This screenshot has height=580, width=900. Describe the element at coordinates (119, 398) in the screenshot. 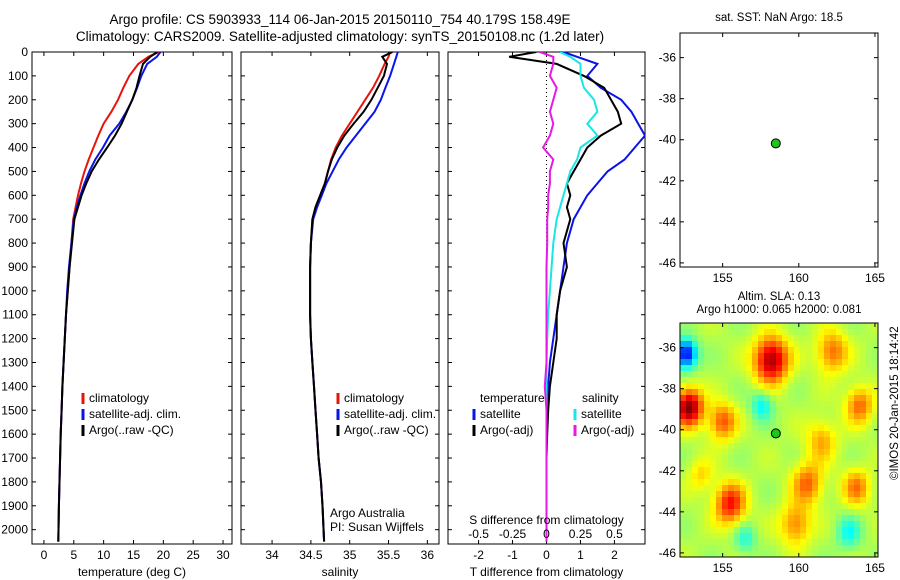

I see `climatology-legend-label: climatology` at that location.